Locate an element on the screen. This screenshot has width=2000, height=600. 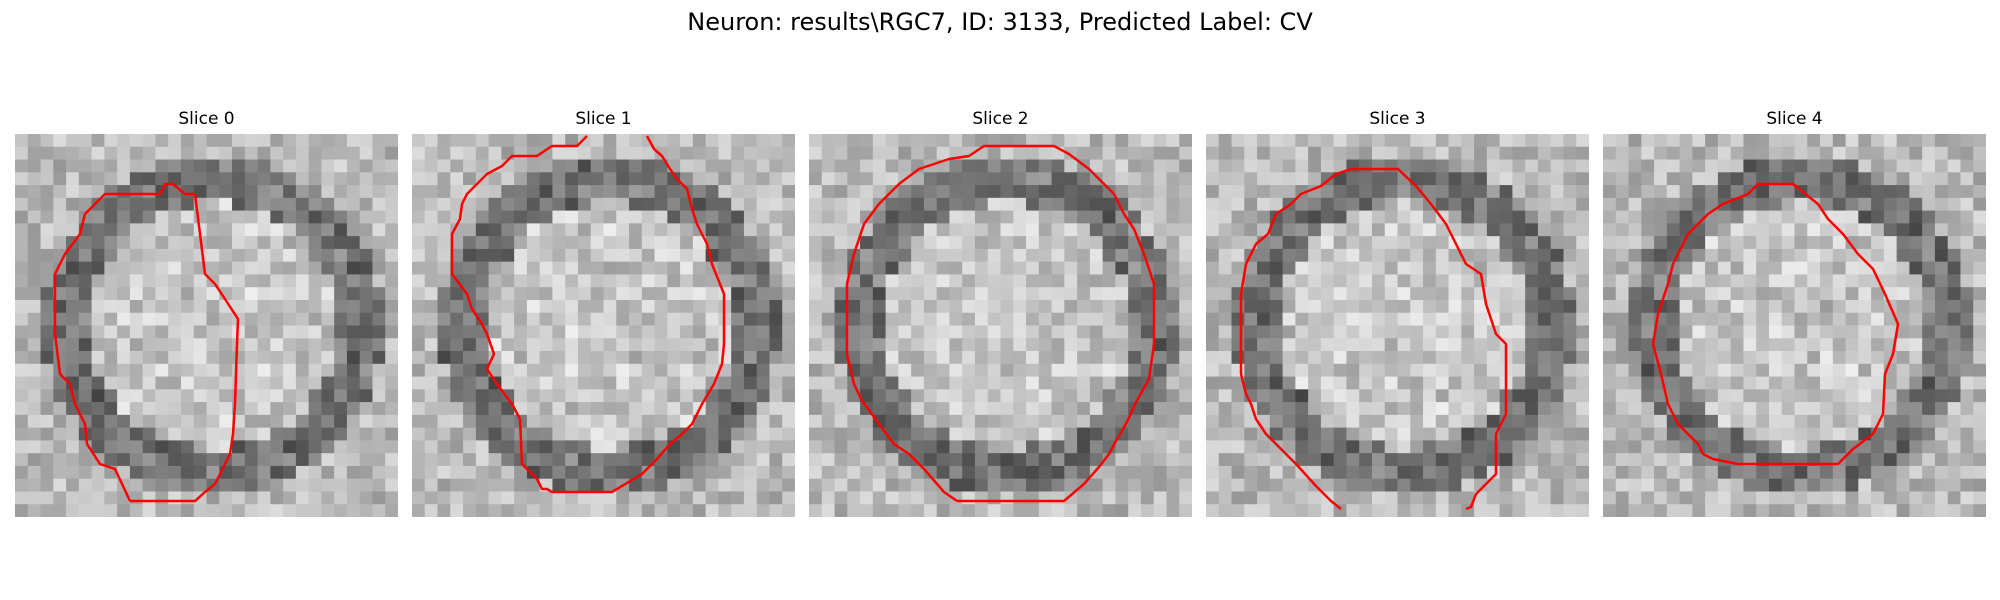
slice-title: Slice 1 is located at coordinates (603, 119).